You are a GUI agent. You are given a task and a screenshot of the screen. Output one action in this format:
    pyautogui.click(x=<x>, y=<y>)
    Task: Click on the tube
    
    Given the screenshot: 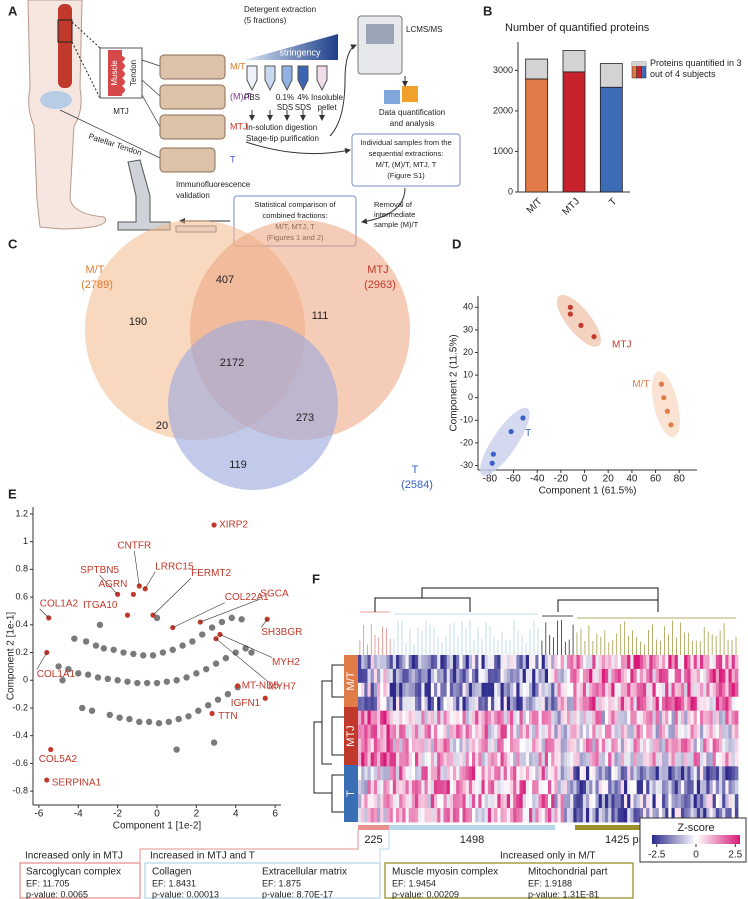 What is the action you would take?
    pyautogui.click(x=322, y=78)
    